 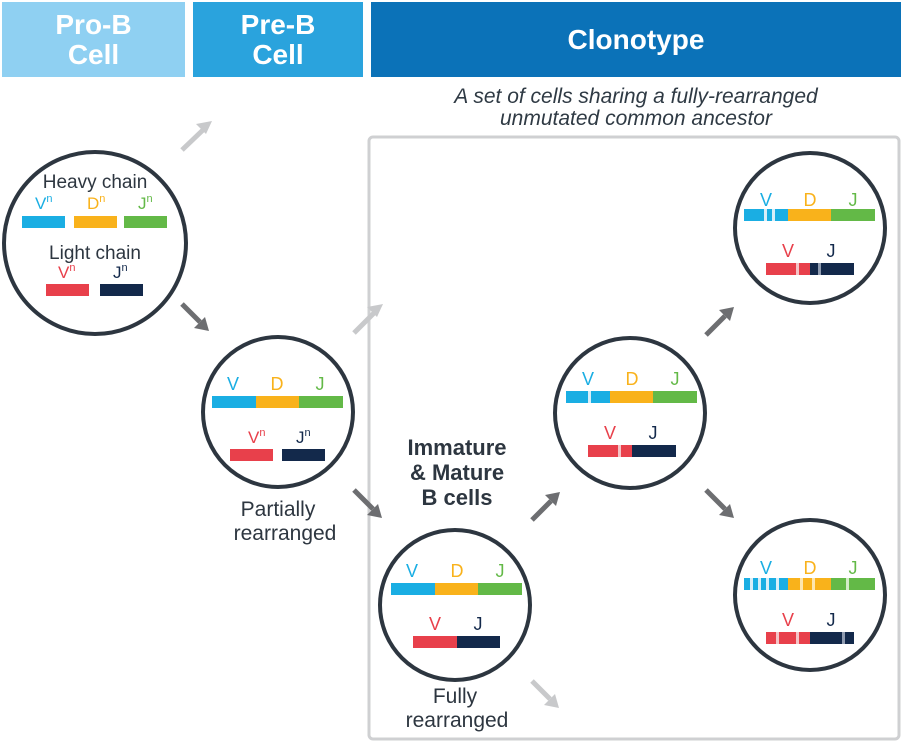 I want to click on mutated-cell-top: V D J V J, so click(x=810, y=228).